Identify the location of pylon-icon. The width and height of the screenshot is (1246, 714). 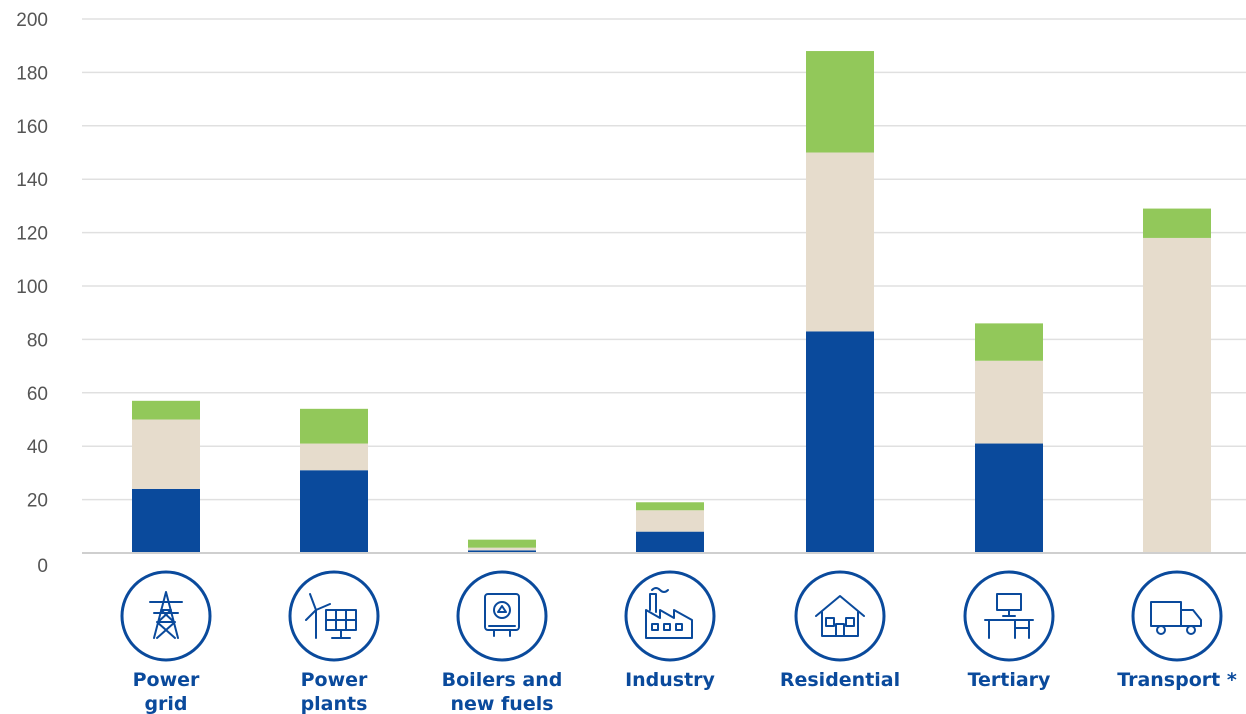
(166, 616).